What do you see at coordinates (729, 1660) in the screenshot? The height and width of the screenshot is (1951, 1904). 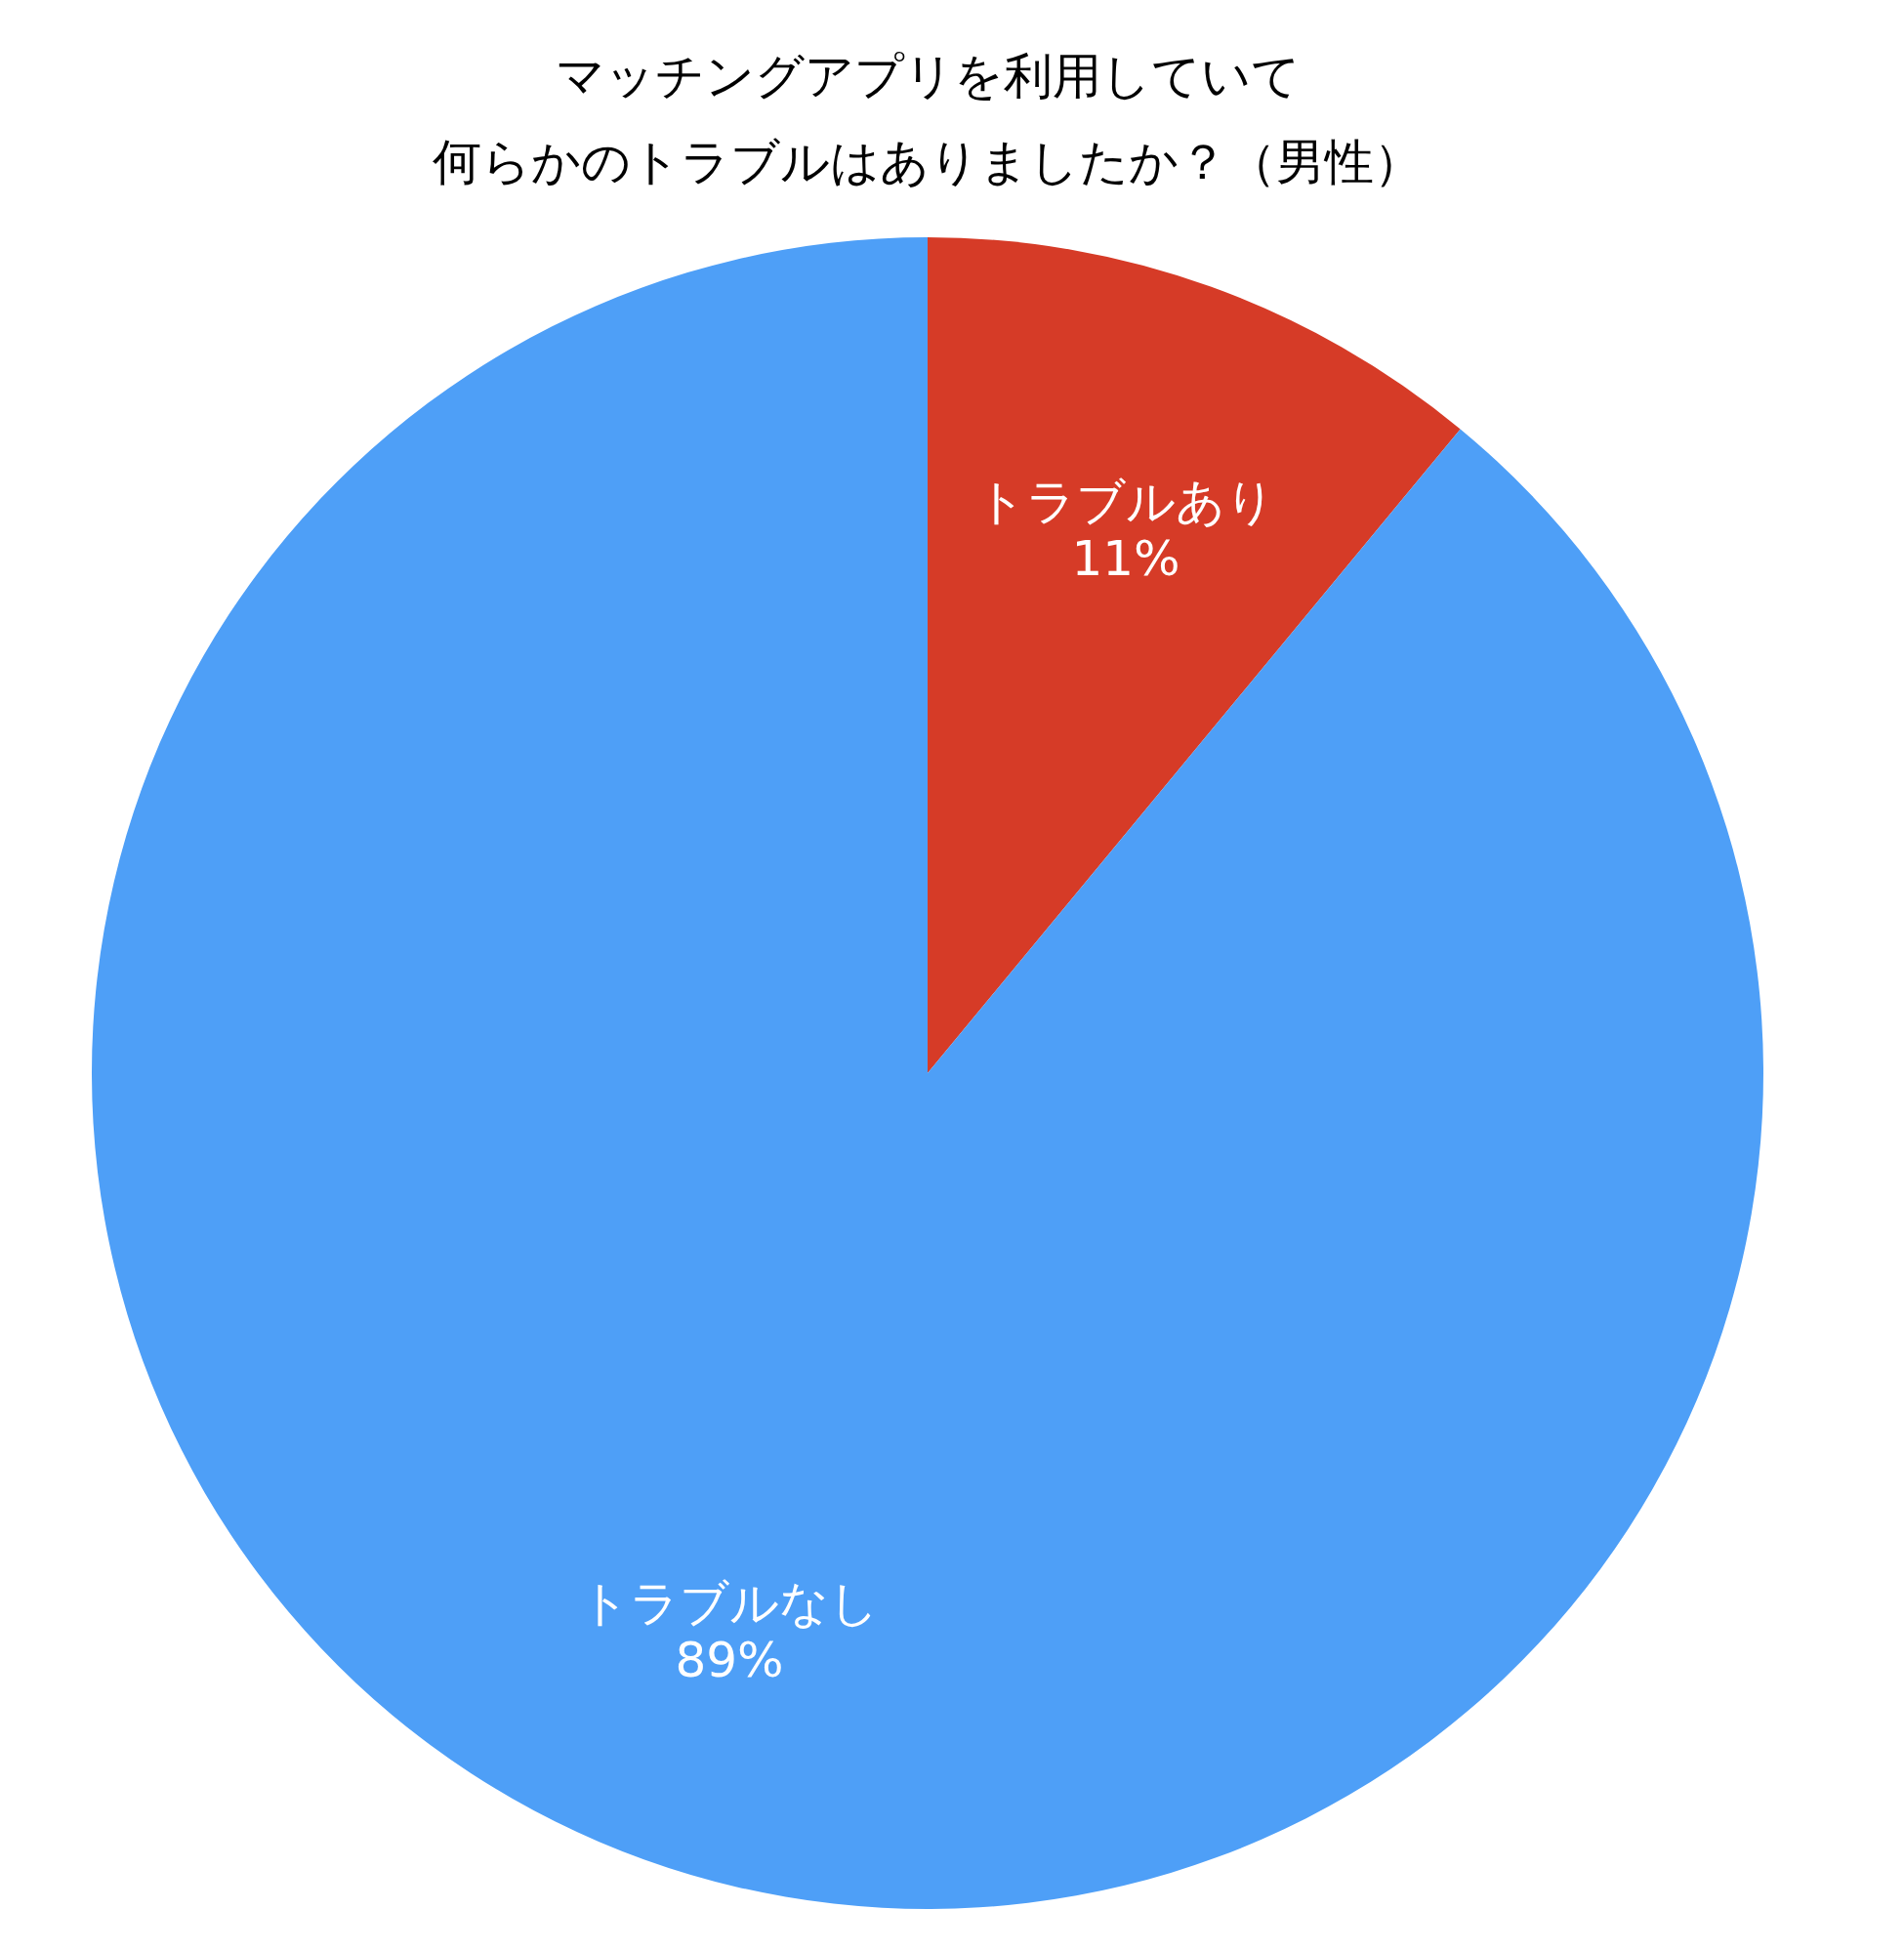 I see `data-label: 89%` at bounding box center [729, 1660].